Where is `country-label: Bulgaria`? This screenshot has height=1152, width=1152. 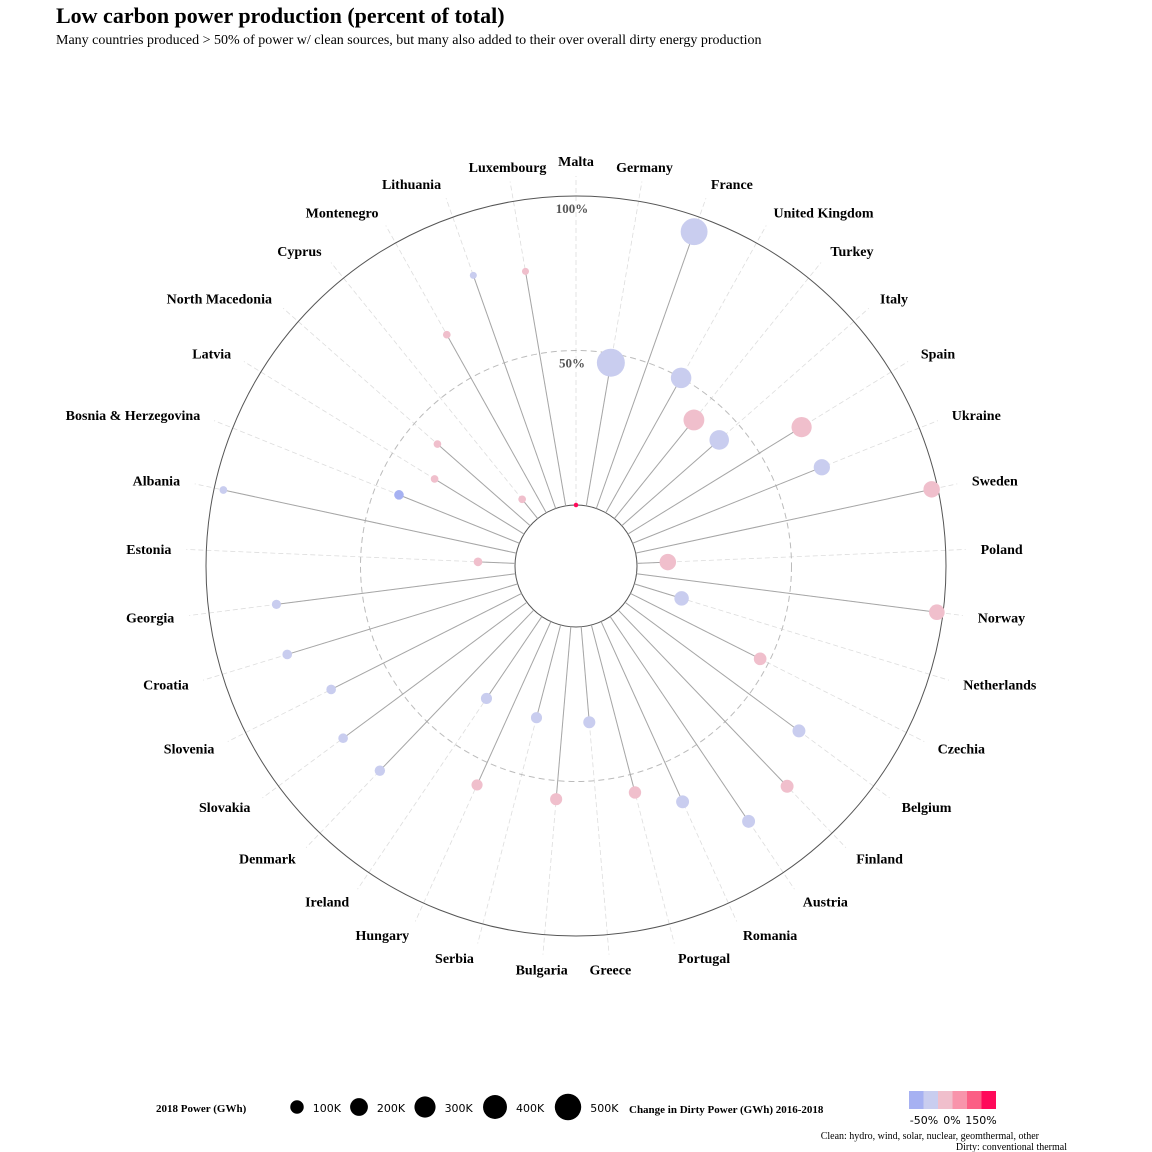 country-label: Bulgaria is located at coordinates (542, 971).